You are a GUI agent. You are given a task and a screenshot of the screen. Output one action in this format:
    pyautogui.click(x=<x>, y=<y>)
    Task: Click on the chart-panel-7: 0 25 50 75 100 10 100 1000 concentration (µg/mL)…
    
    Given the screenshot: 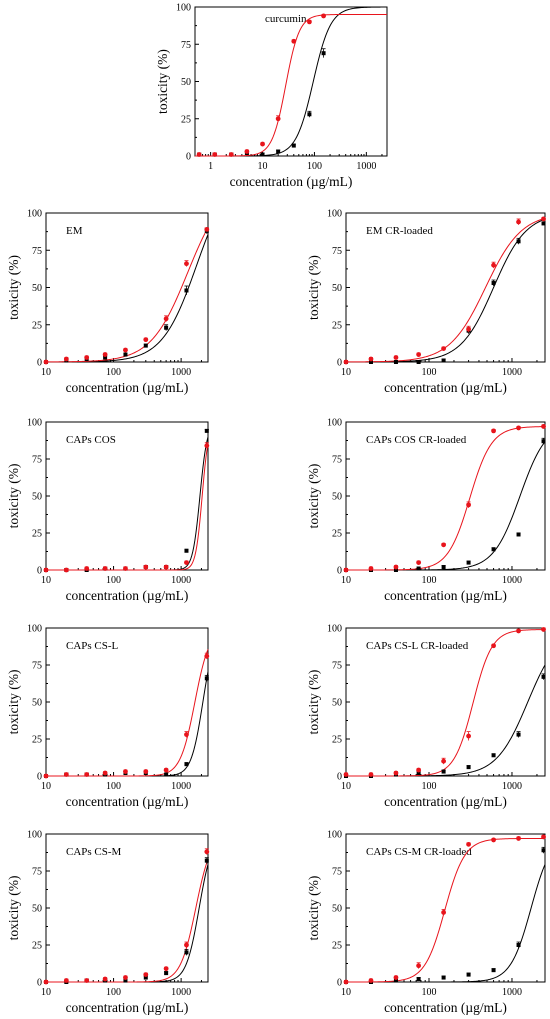 What is the action you would take?
    pyautogui.click(x=426, y=716)
    